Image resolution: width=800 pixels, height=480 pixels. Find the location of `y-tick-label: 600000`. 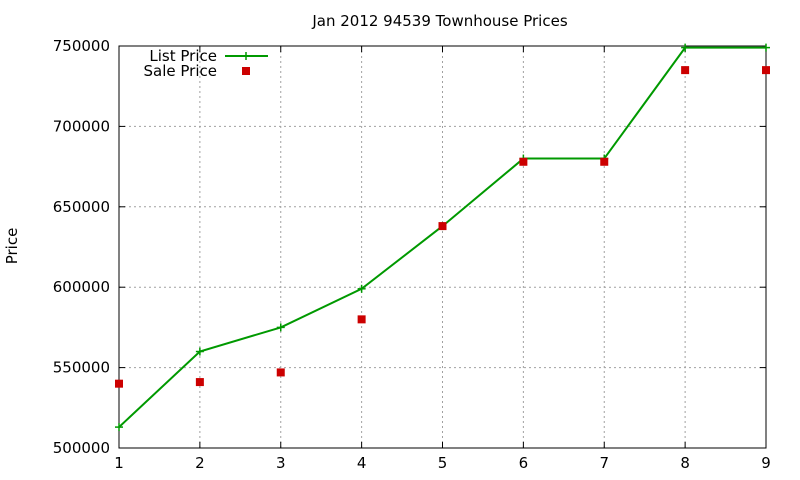

y-tick-label: 600000 is located at coordinates (81, 287).